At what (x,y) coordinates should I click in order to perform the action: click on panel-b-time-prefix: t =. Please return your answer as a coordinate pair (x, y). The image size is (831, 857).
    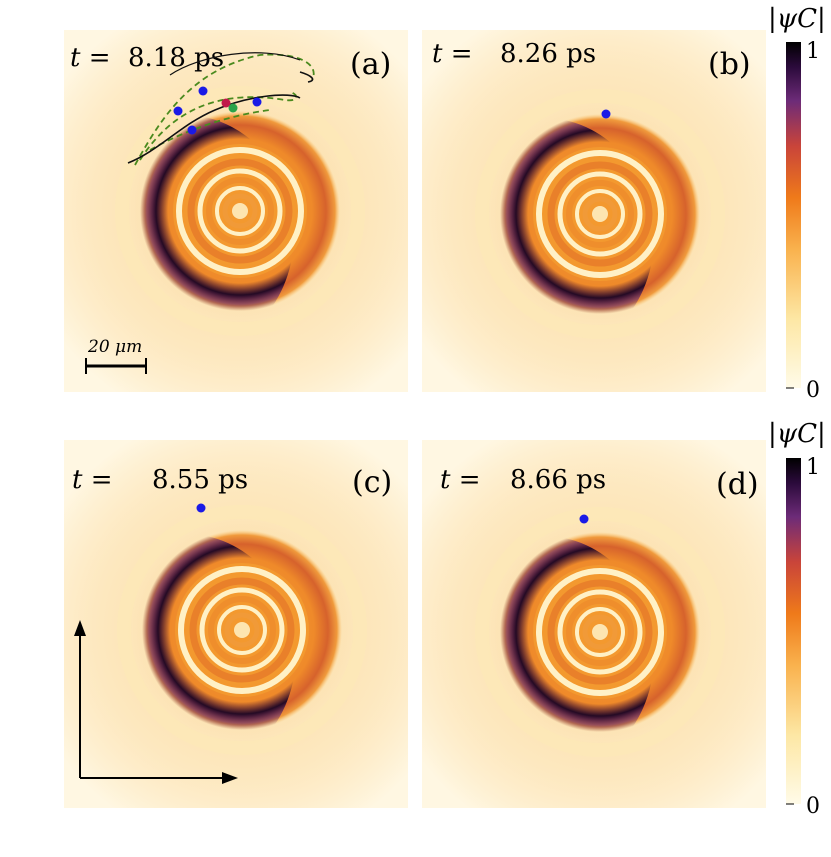
    Looking at the image, I should click on (452, 54).